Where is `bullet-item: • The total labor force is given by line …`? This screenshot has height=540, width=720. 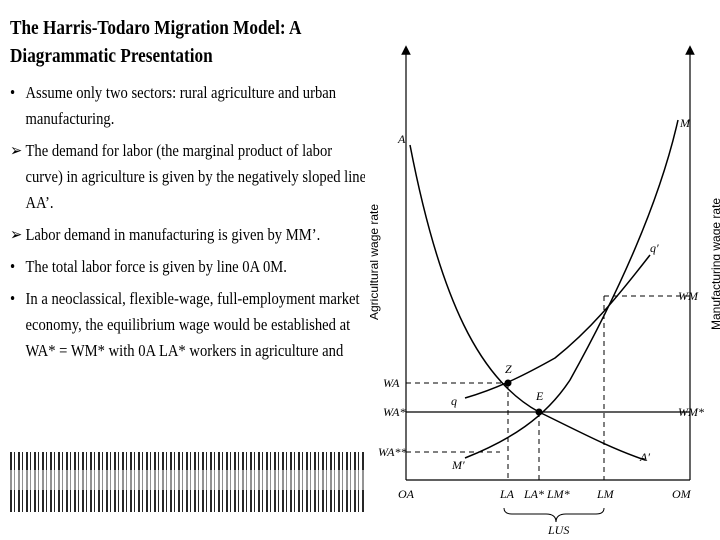
bullet-item: • The total labor force is given by line … is located at coordinates (187, 267).